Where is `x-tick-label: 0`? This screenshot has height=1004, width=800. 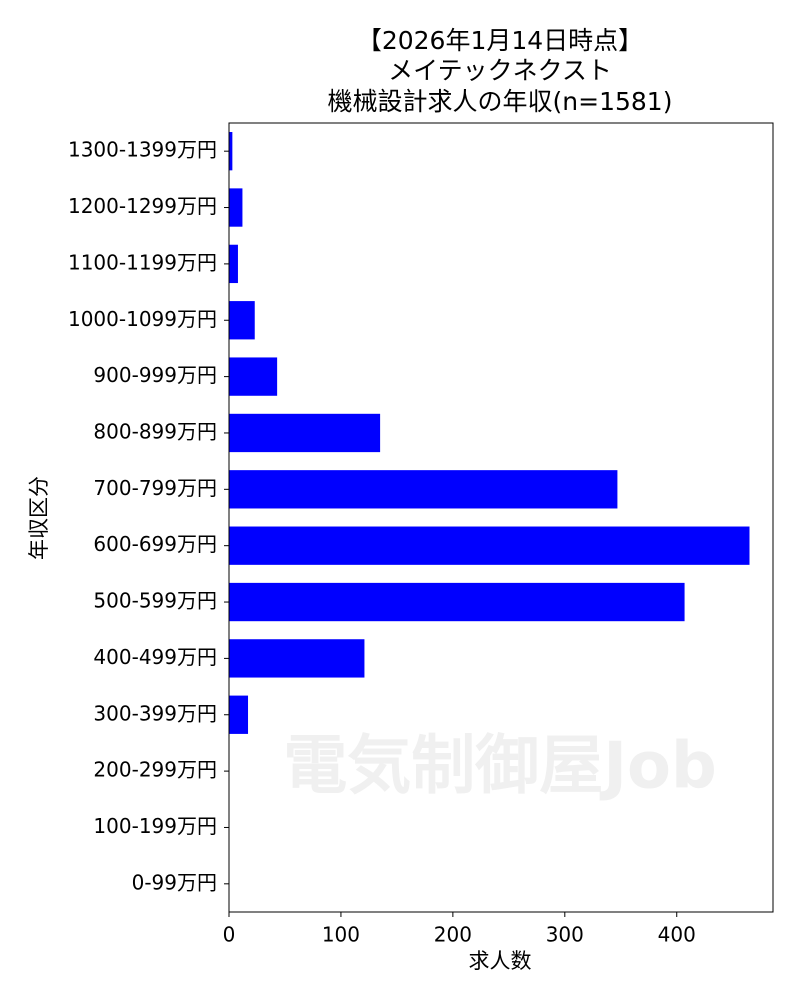 x-tick-label: 0 is located at coordinates (229, 935).